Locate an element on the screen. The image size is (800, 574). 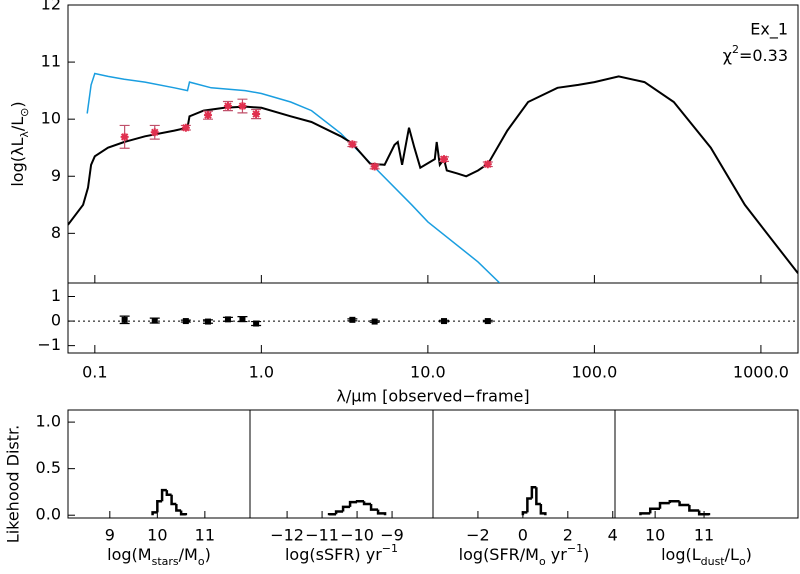
x-tick-label: 100.0 is located at coordinates (594, 372).